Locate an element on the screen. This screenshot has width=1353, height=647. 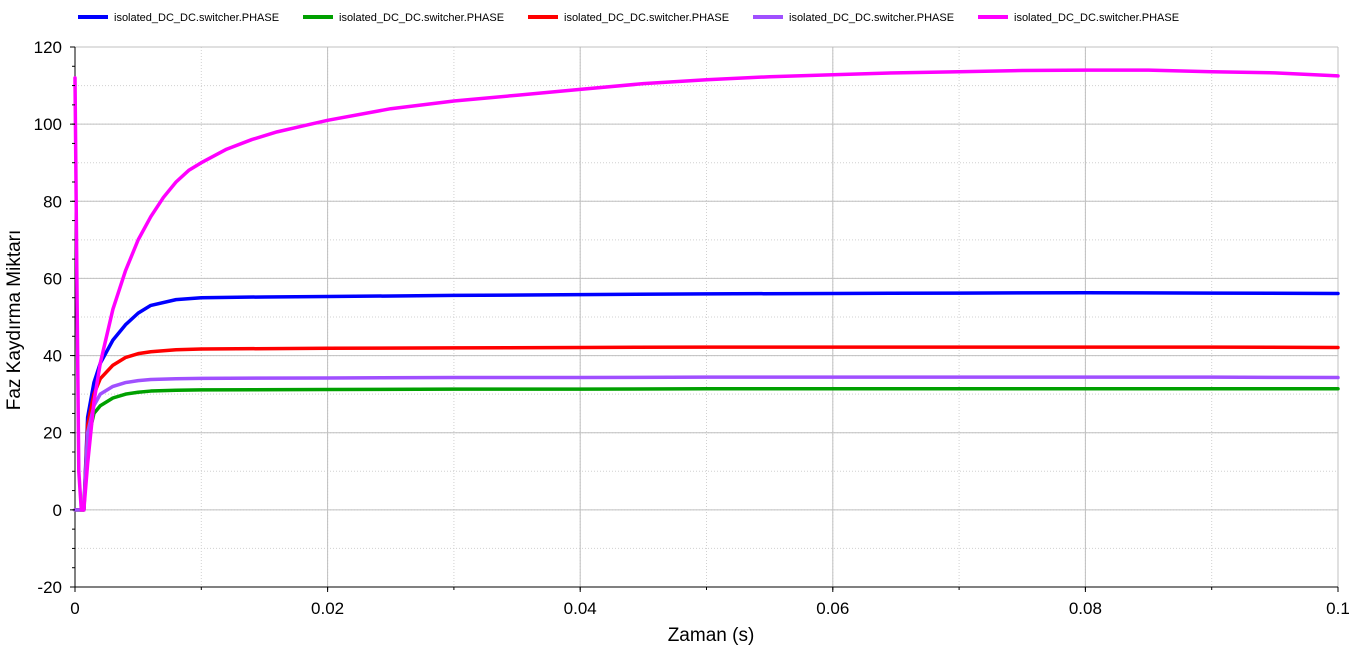
y-tick-label: 100 is located at coordinates (48, 124).